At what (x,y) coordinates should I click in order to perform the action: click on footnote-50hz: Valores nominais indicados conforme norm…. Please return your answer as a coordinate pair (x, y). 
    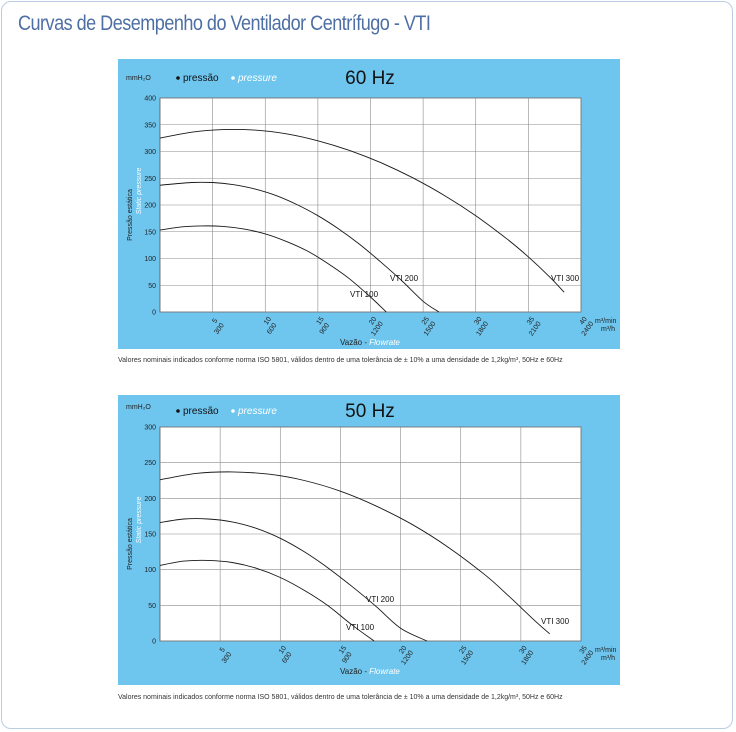
    Looking at the image, I should click on (340, 697).